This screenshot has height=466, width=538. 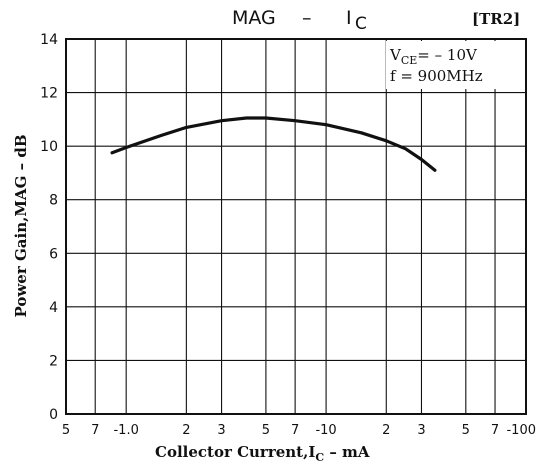 I want to click on vce-sub: CE, so click(x=409, y=60).